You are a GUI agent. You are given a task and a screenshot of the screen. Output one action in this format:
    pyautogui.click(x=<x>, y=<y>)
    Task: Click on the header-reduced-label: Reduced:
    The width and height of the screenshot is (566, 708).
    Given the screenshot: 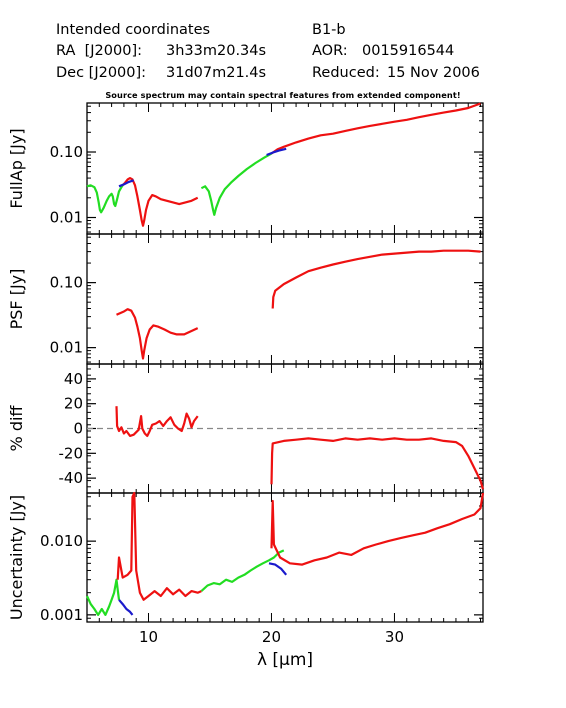 What is the action you would take?
    pyautogui.click(x=346, y=73)
    